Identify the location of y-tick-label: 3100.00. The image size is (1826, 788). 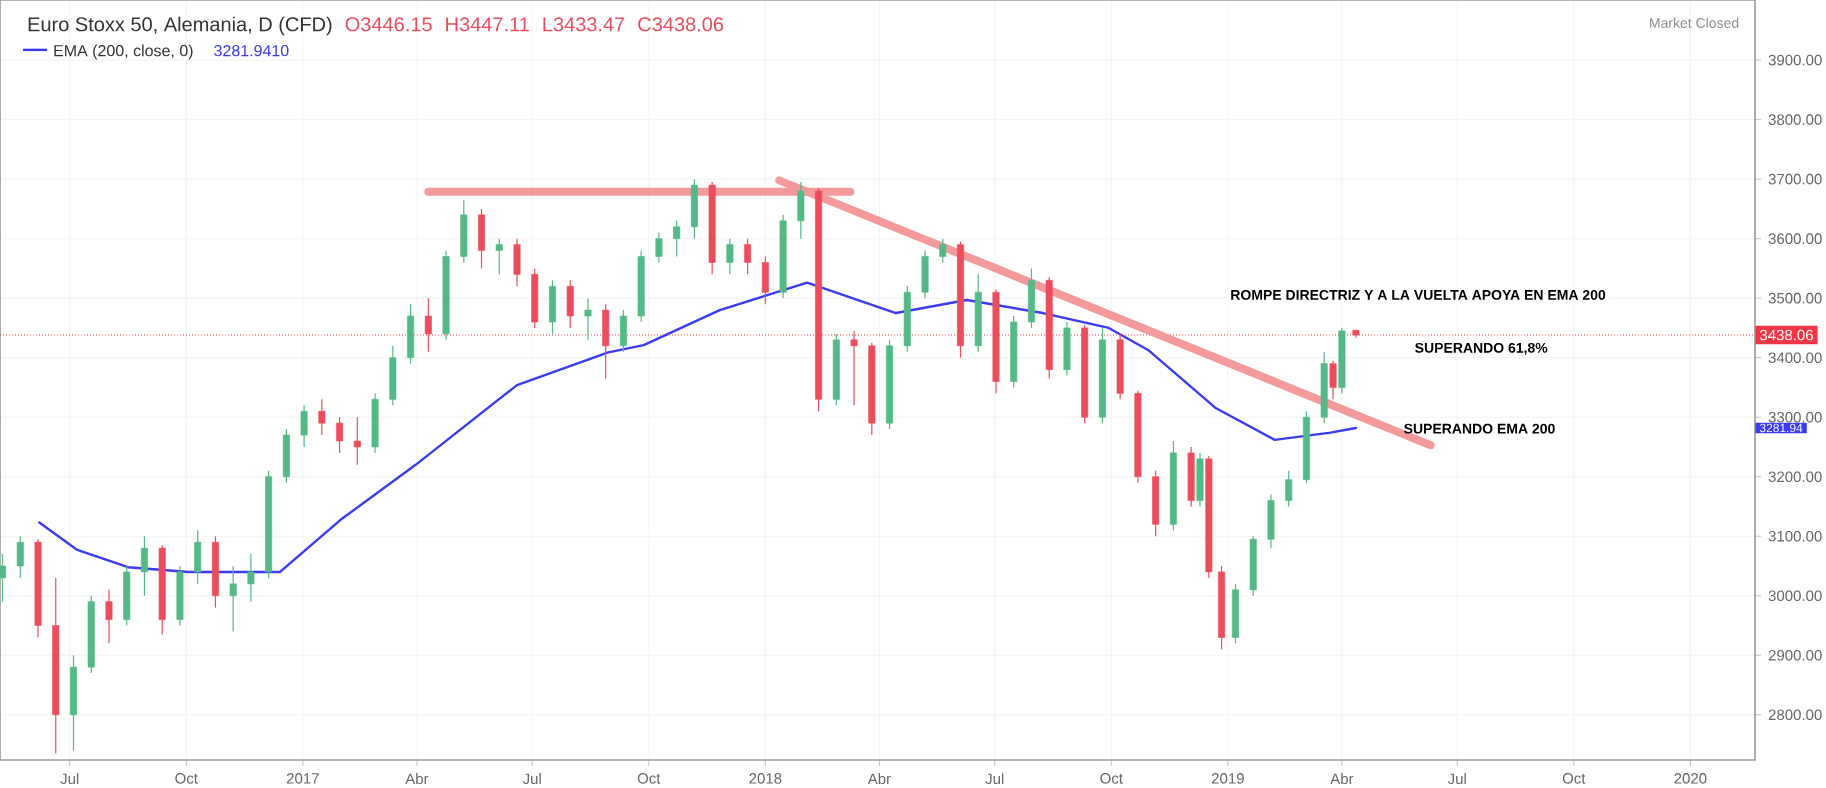
(1795, 536).